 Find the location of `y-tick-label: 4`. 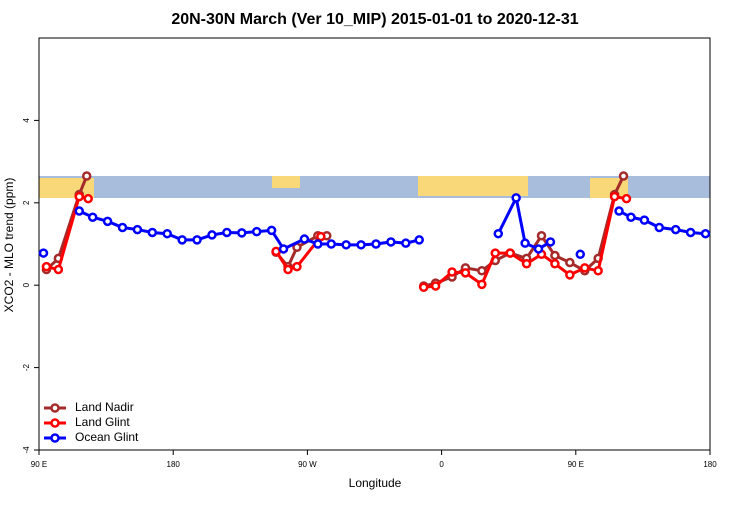

y-tick-label: 4 is located at coordinates (26, 120).